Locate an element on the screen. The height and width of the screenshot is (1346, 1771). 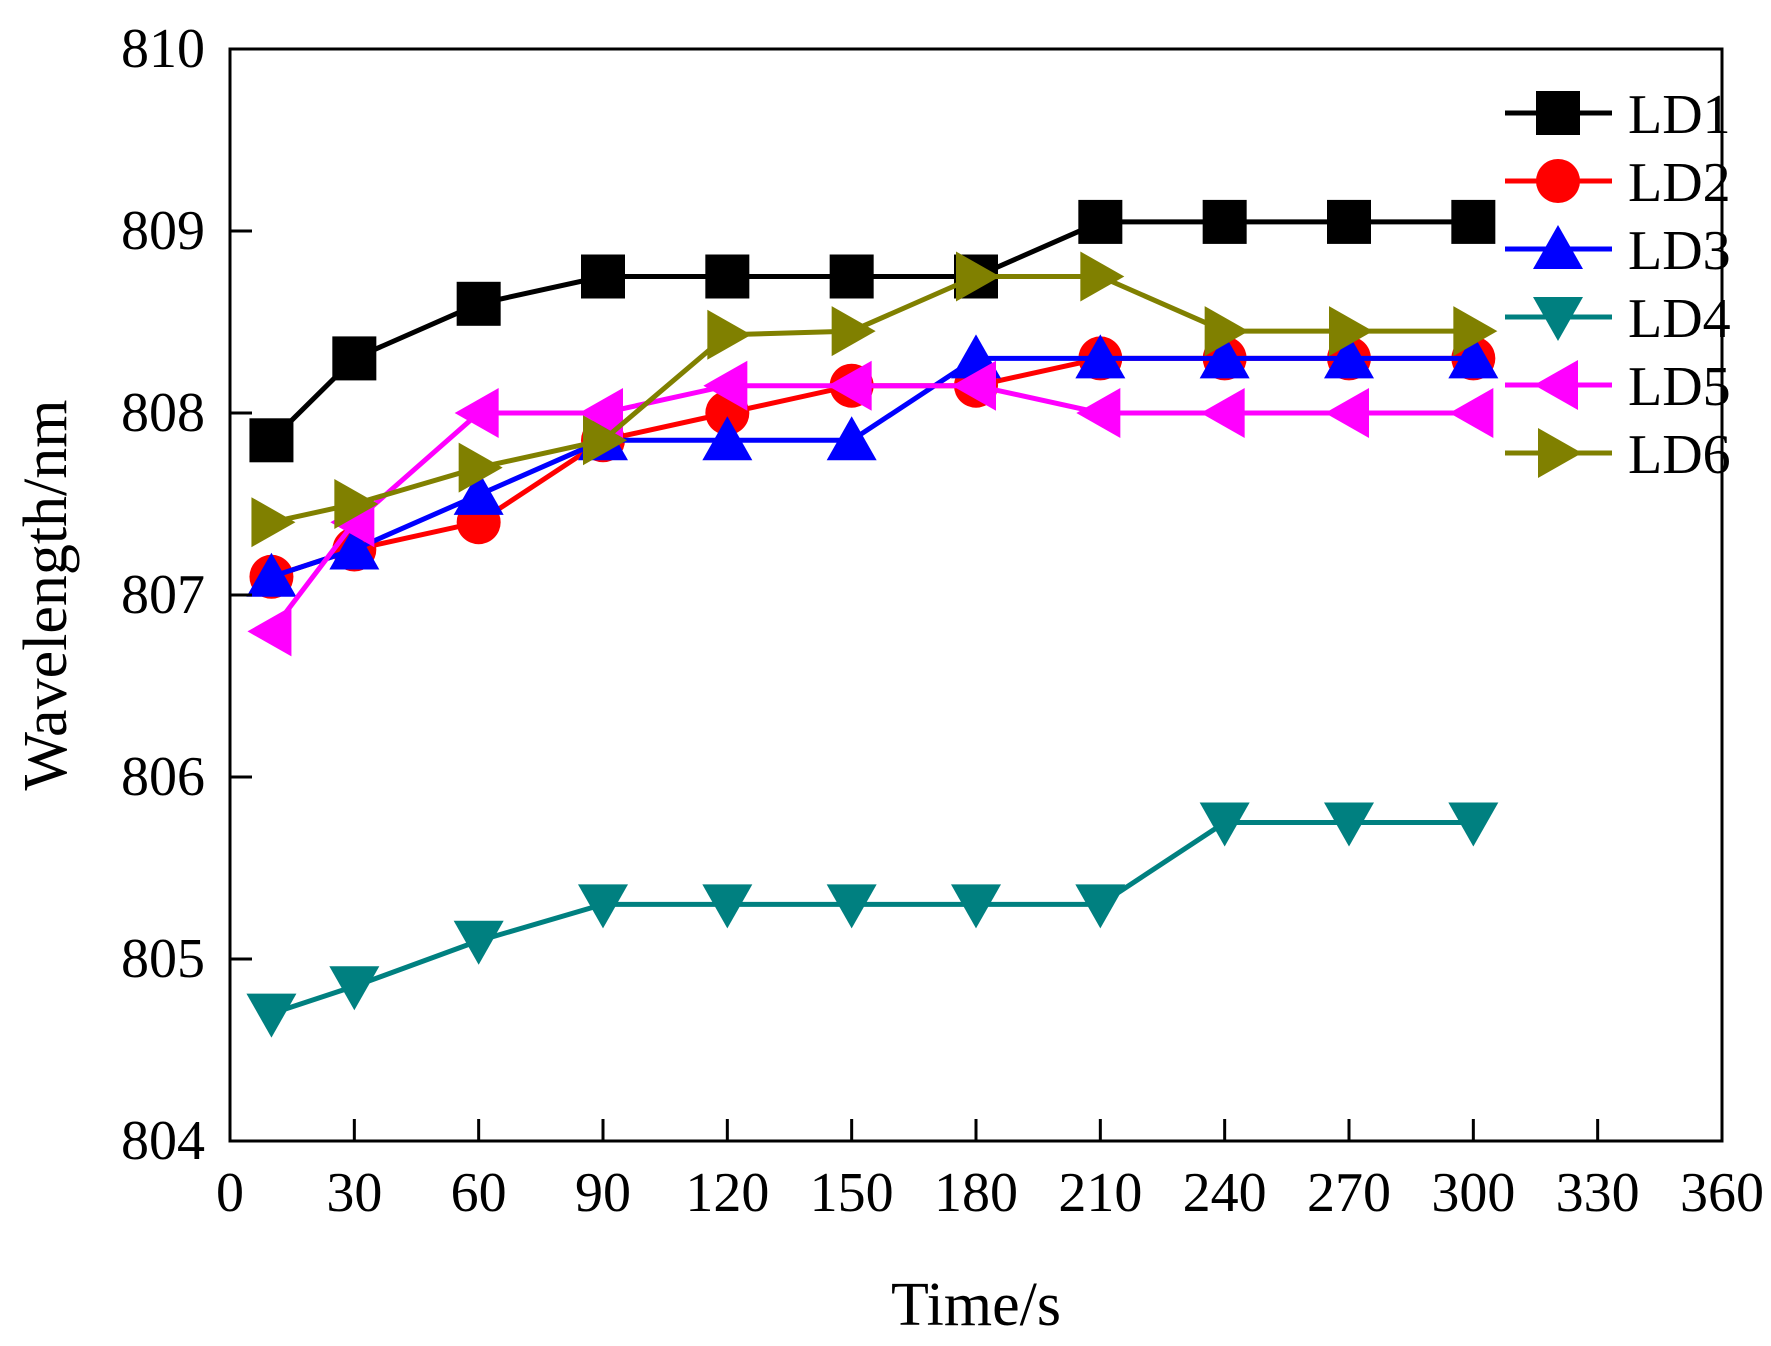
y-axis-label: Wavelength/nm is located at coordinates (46, 594).